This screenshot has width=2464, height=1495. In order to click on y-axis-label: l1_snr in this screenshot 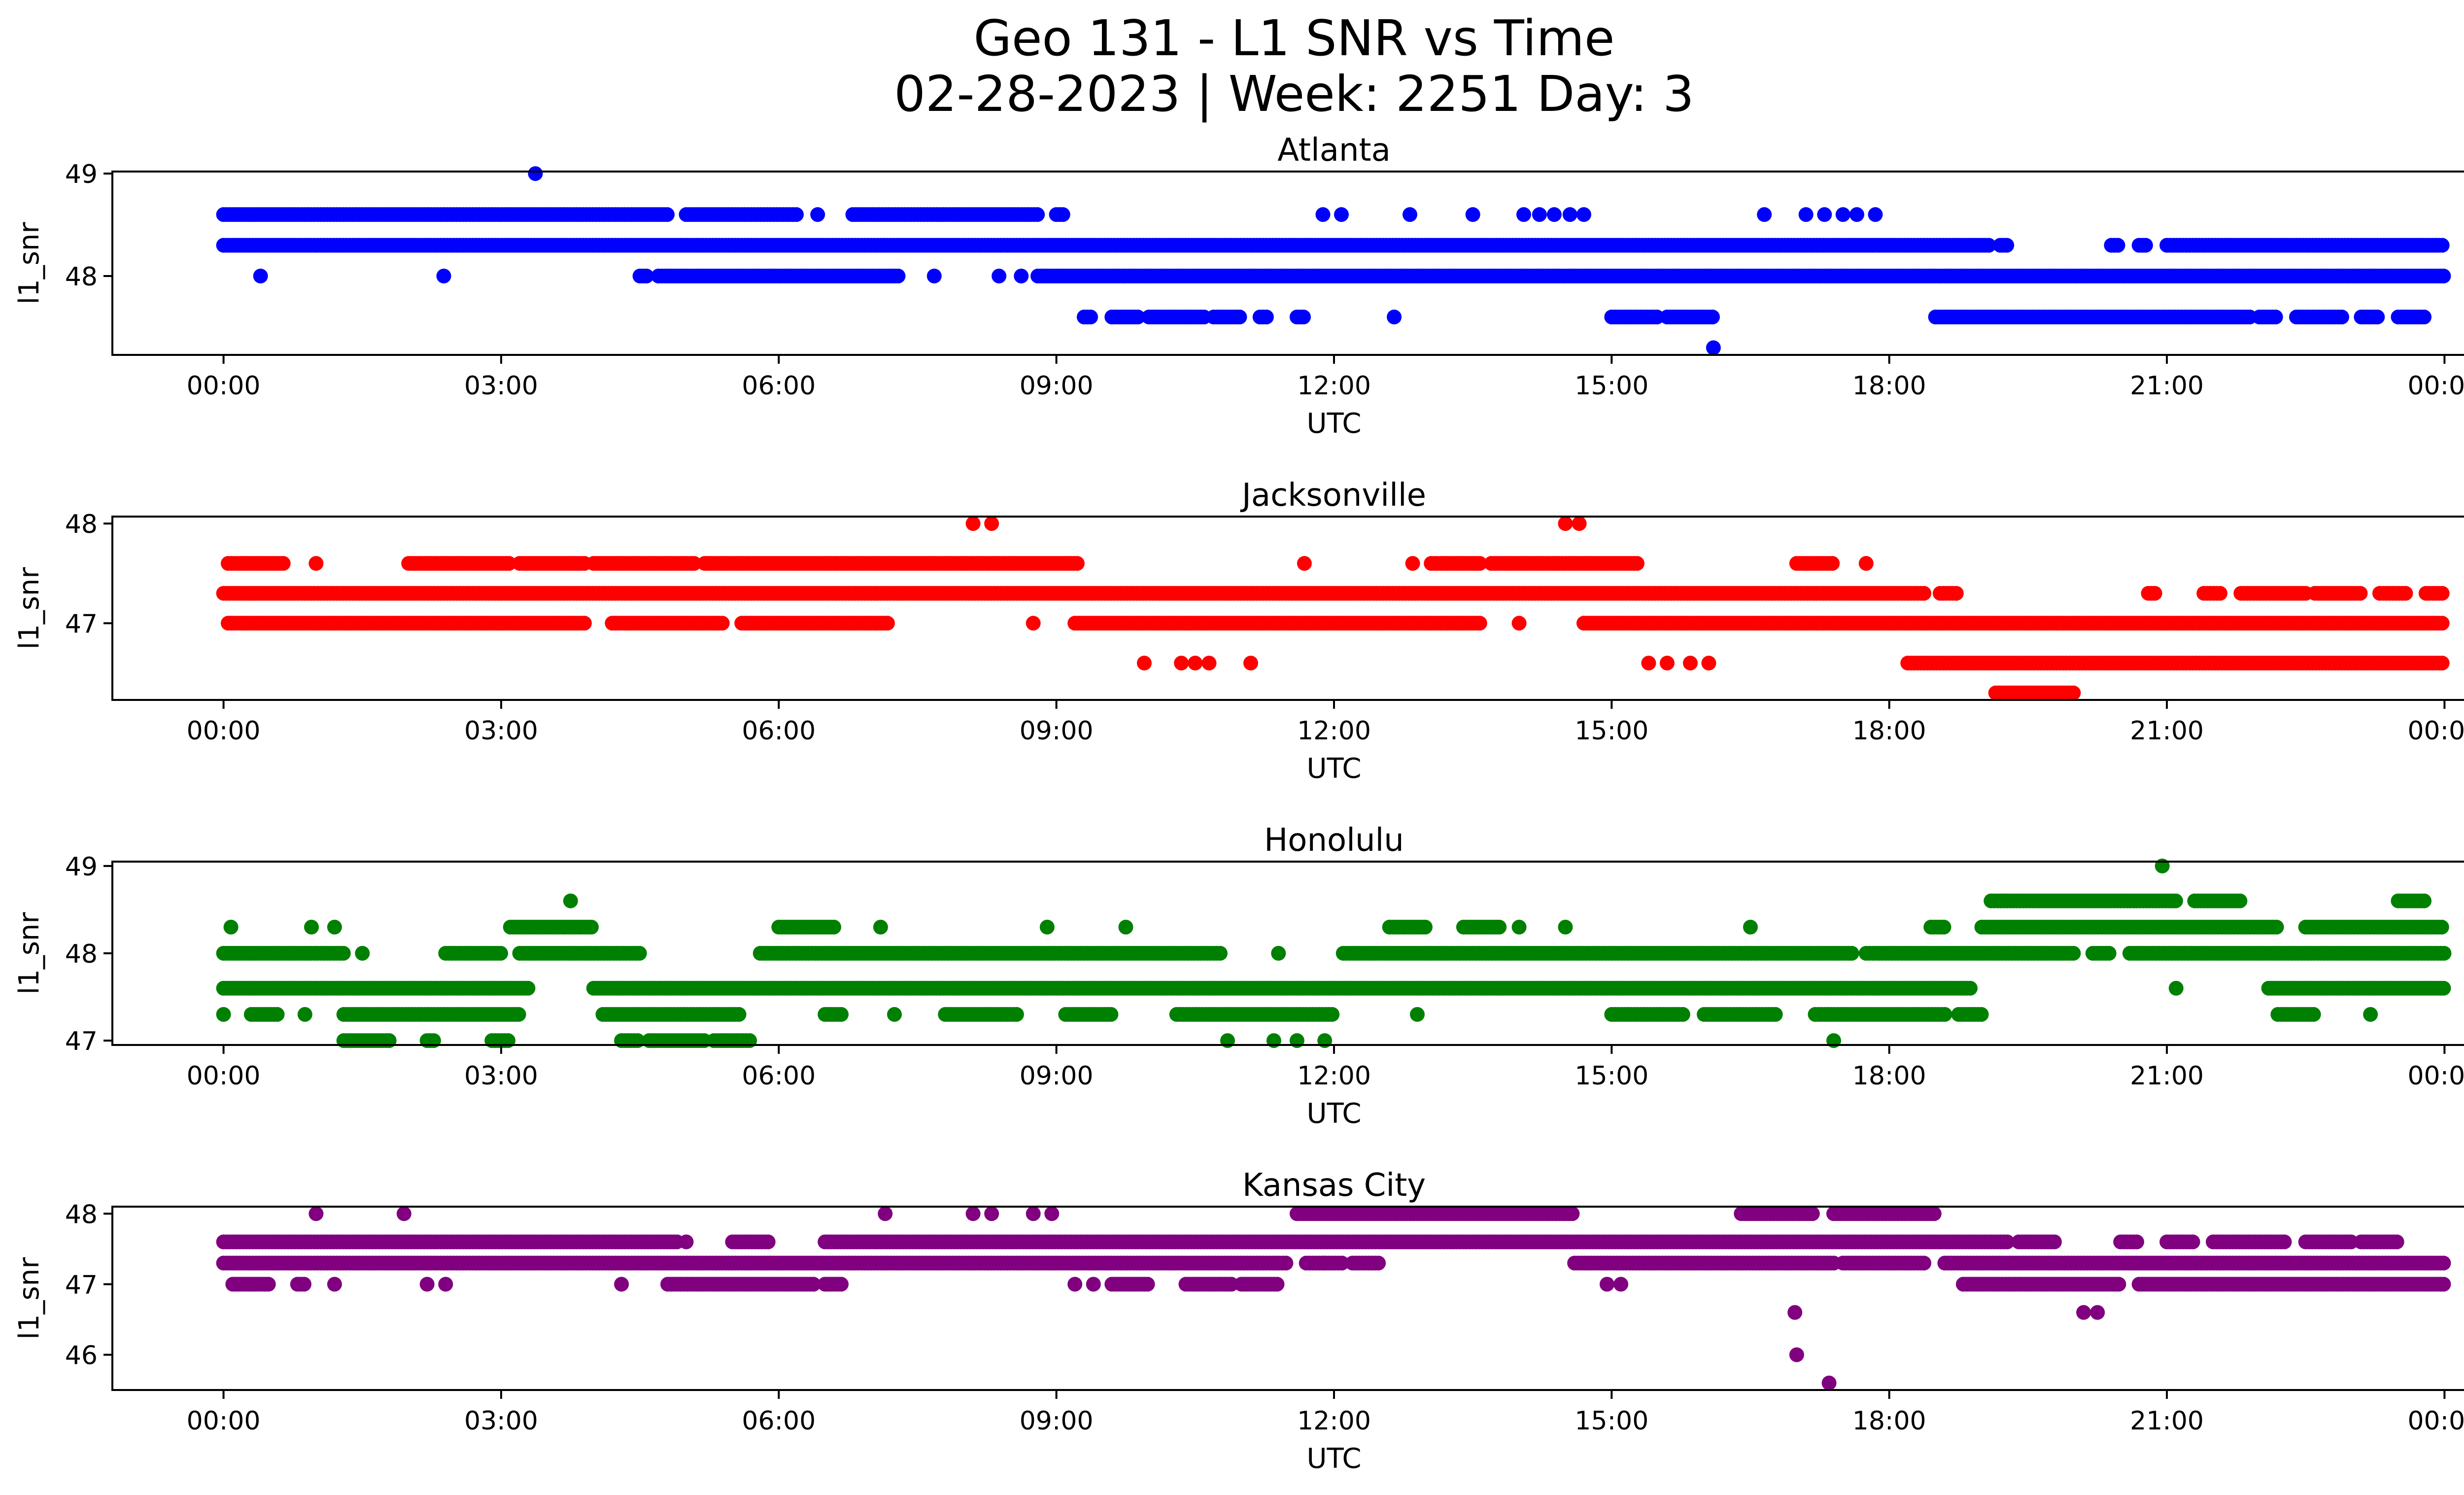, I will do `click(29, 263)`.